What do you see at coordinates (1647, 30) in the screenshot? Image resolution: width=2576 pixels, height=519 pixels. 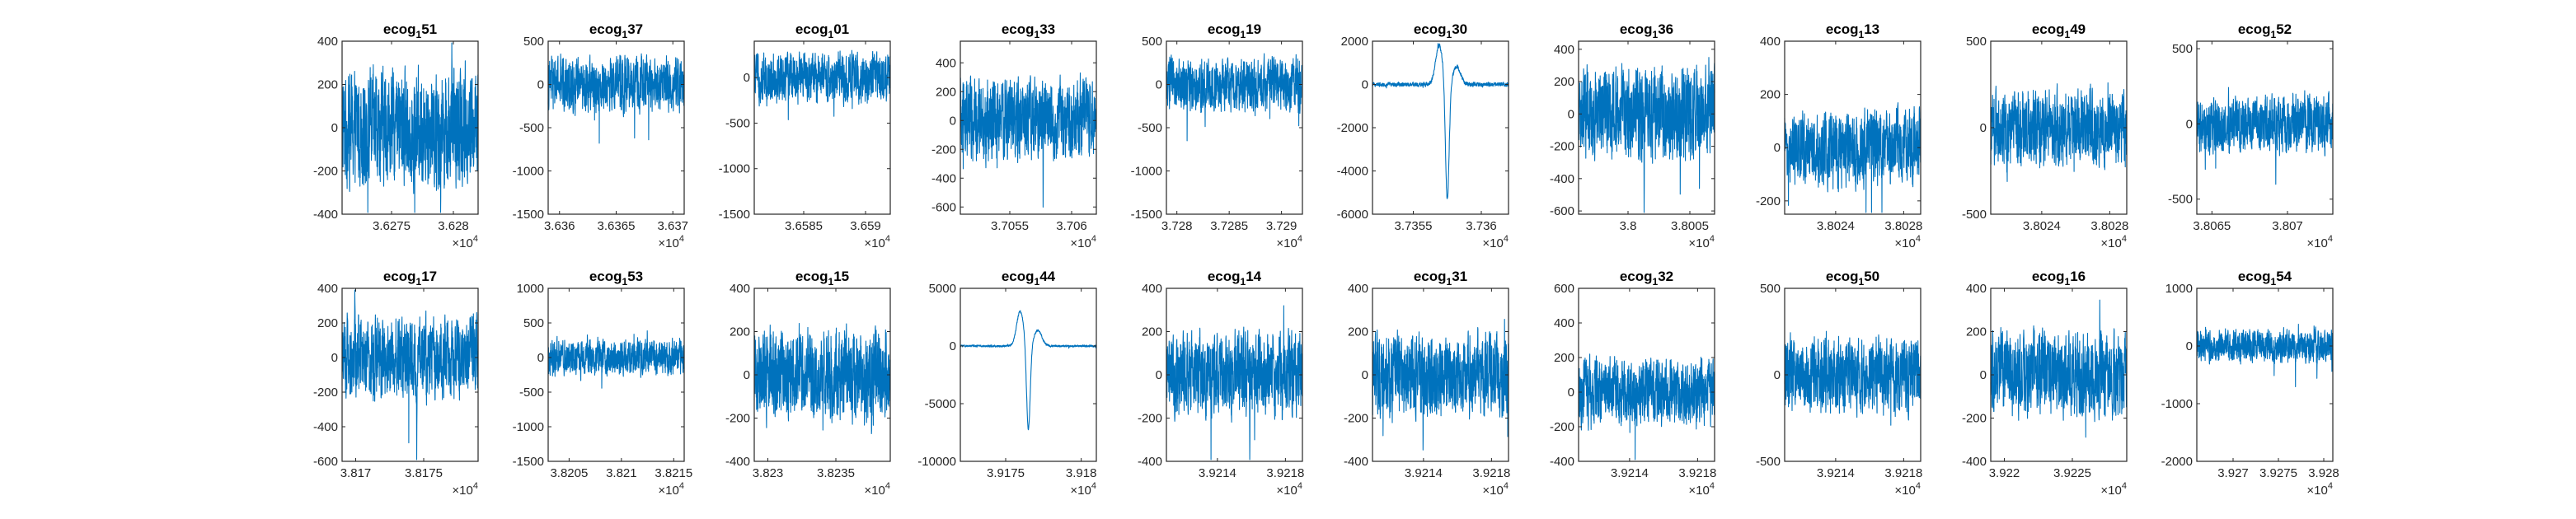 I see `subplot-title: ecog136` at bounding box center [1647, 30].